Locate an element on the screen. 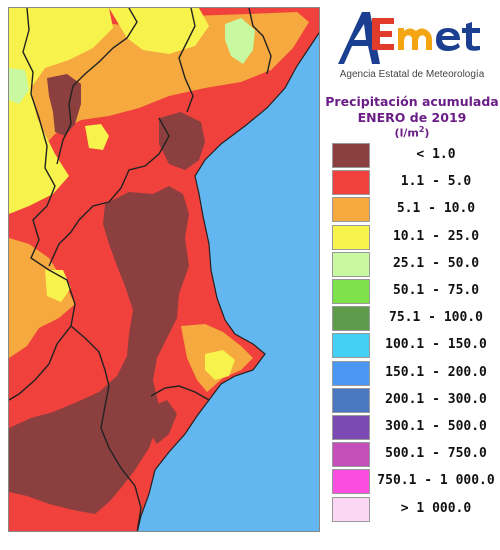  zone-lt1-northcenter is located at coordinates (182, 141).